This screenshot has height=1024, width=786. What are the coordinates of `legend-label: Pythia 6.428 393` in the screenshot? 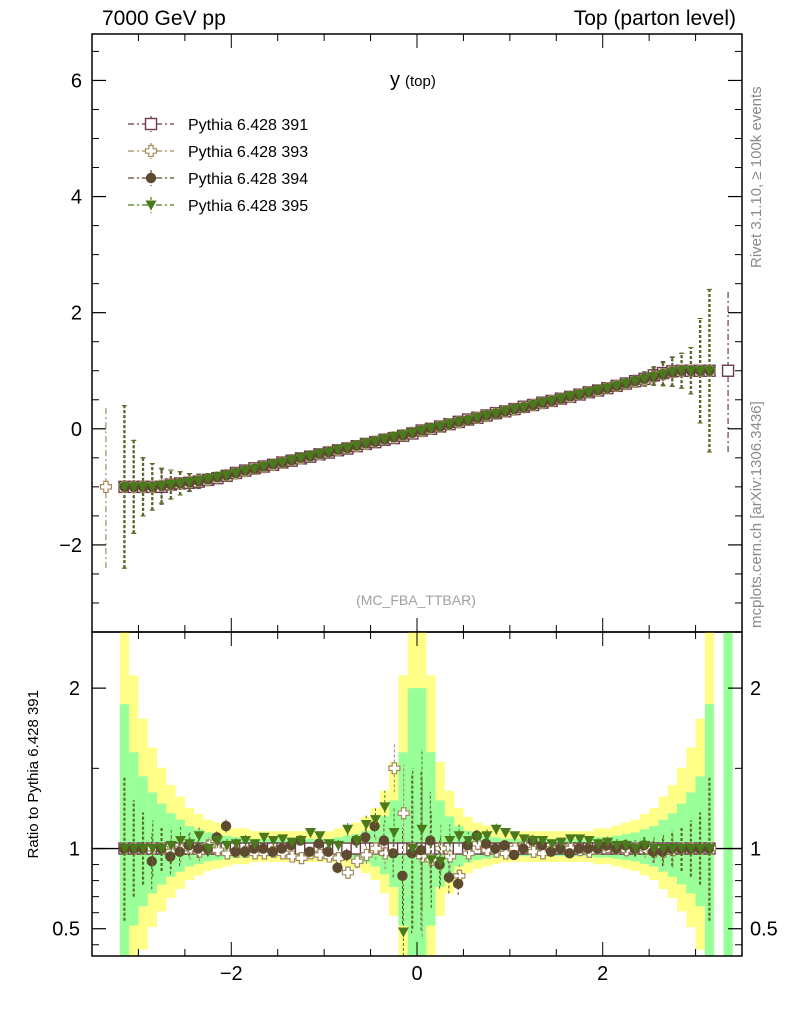 It's located at (248, 152).